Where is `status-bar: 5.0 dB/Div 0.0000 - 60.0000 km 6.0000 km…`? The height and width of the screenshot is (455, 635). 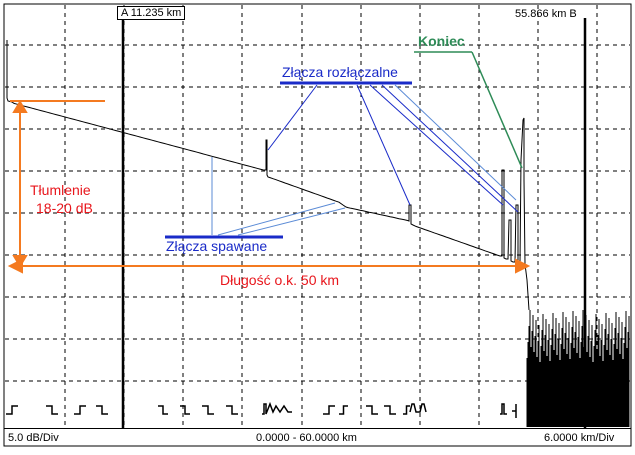
status-bar: 5.0 dB/Div 0.0000 - 60.0000 km 6.0000 km… is located at coordinates (317, 437).